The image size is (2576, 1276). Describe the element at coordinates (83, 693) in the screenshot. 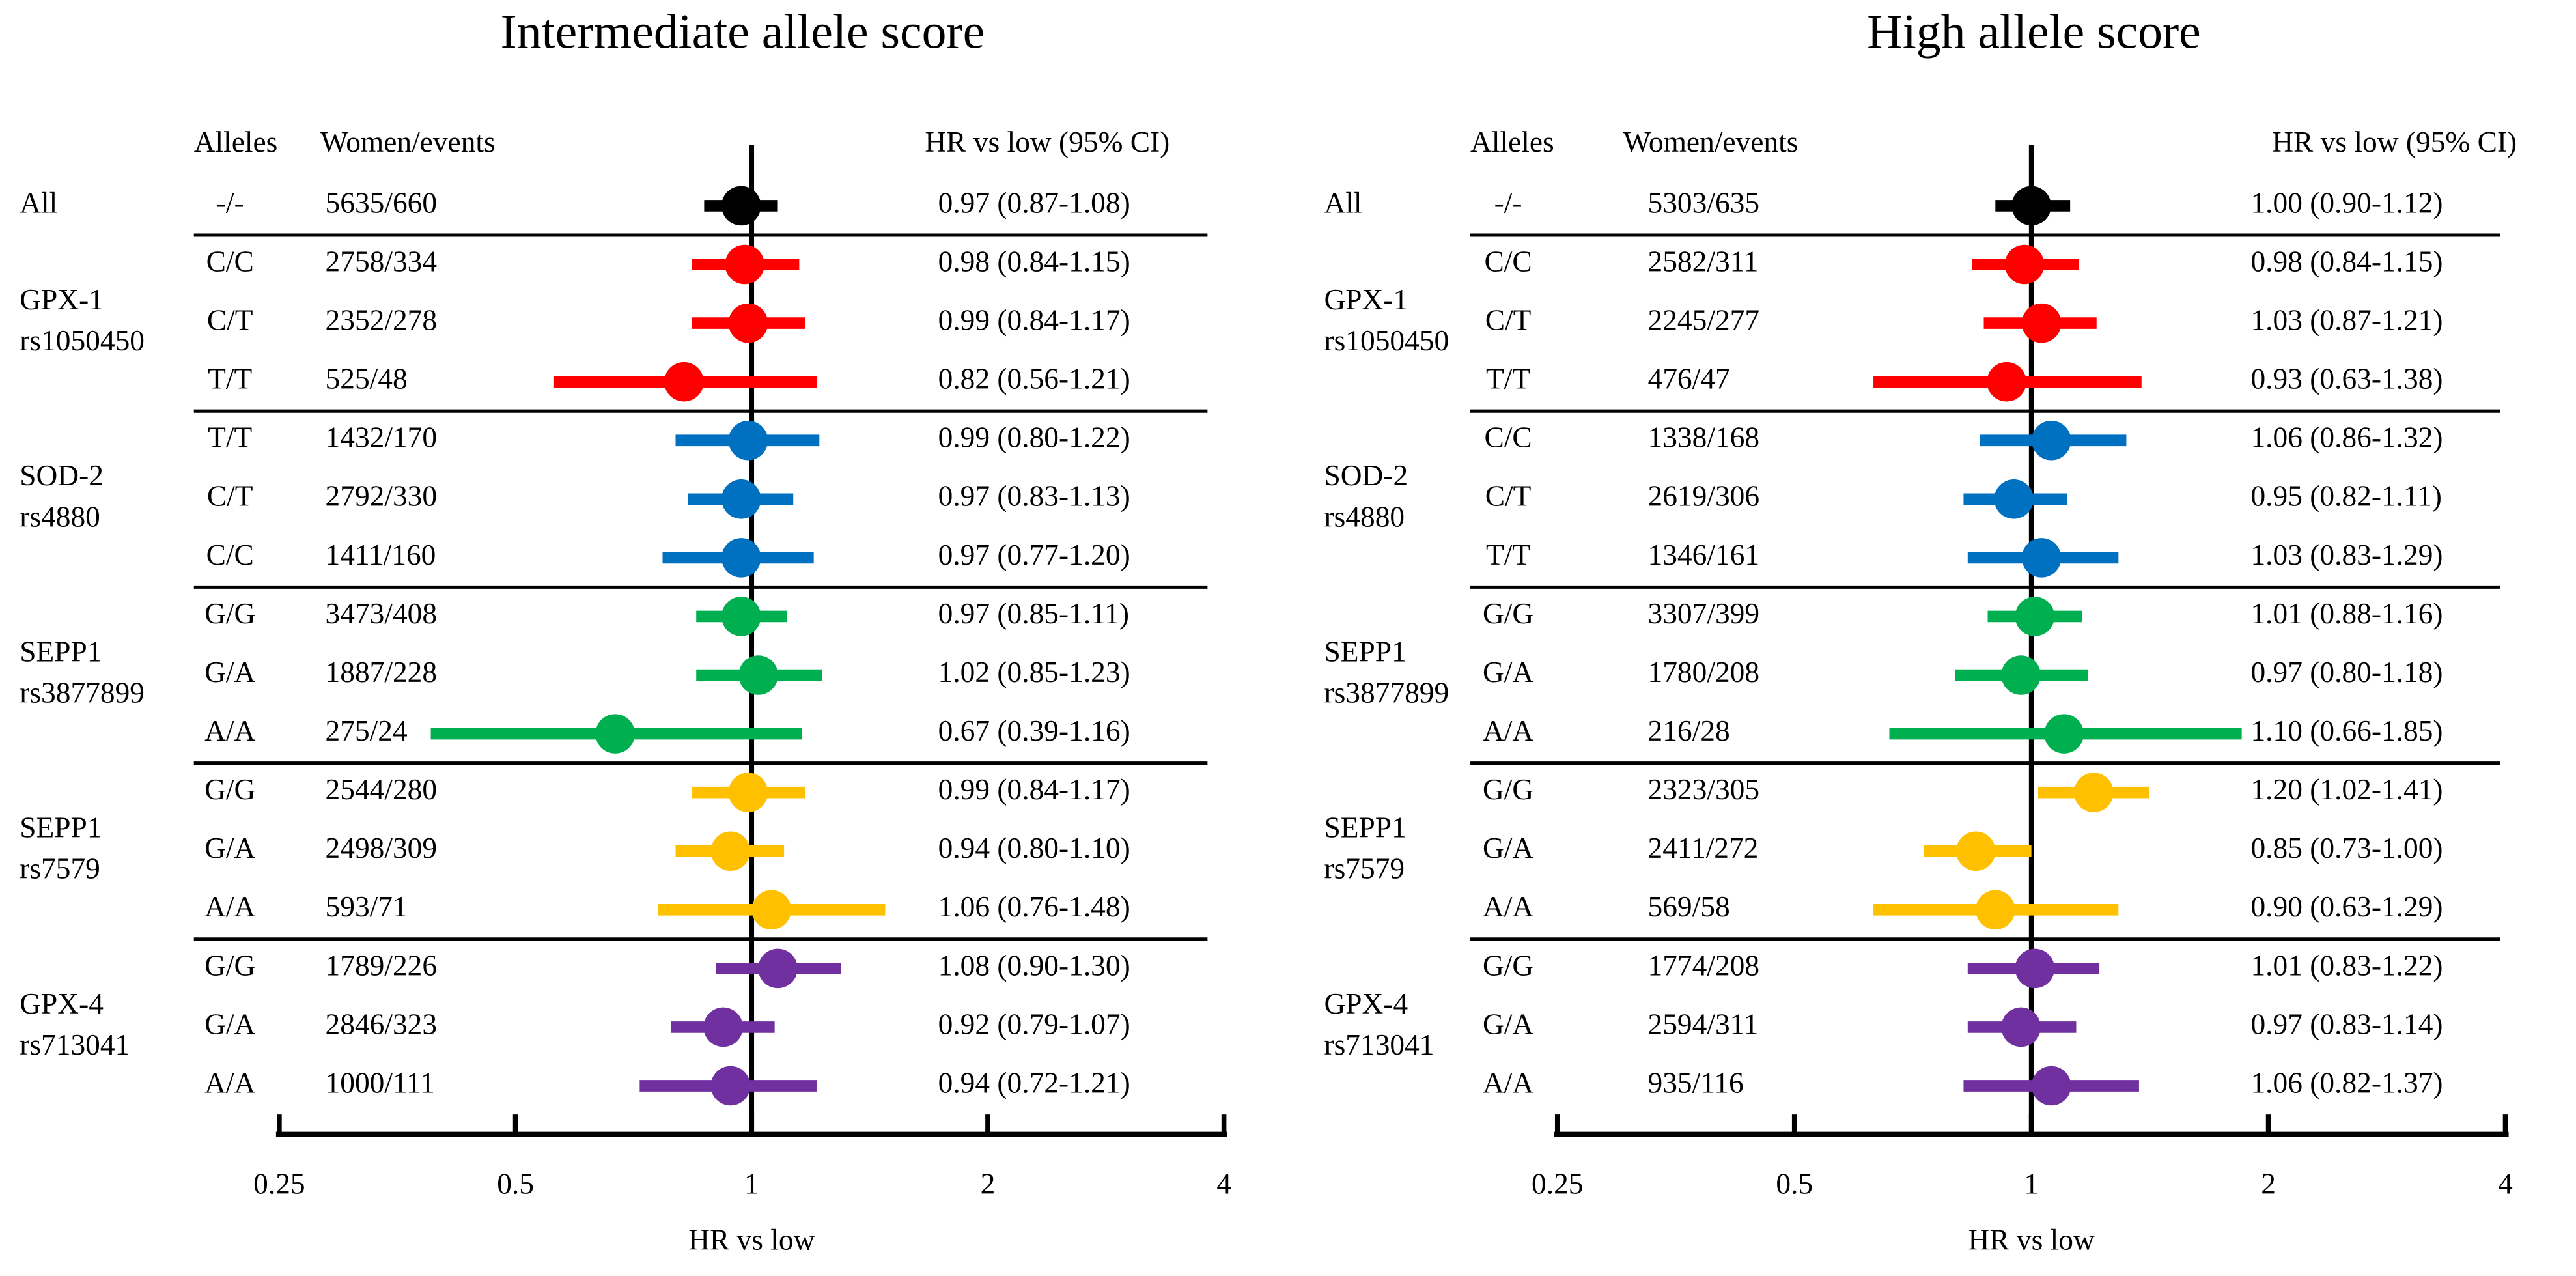

I see `group-label: rs3877899` at that location.